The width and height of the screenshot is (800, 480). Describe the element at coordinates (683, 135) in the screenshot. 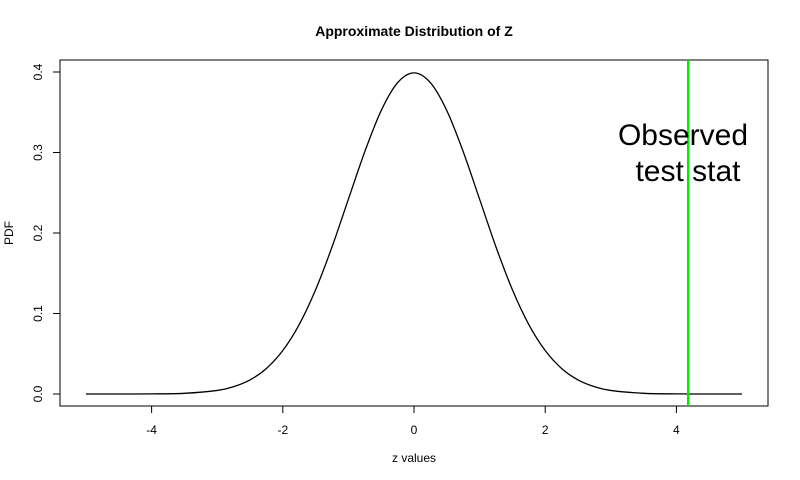

I see `annotation-line-1: Observed` at that location.